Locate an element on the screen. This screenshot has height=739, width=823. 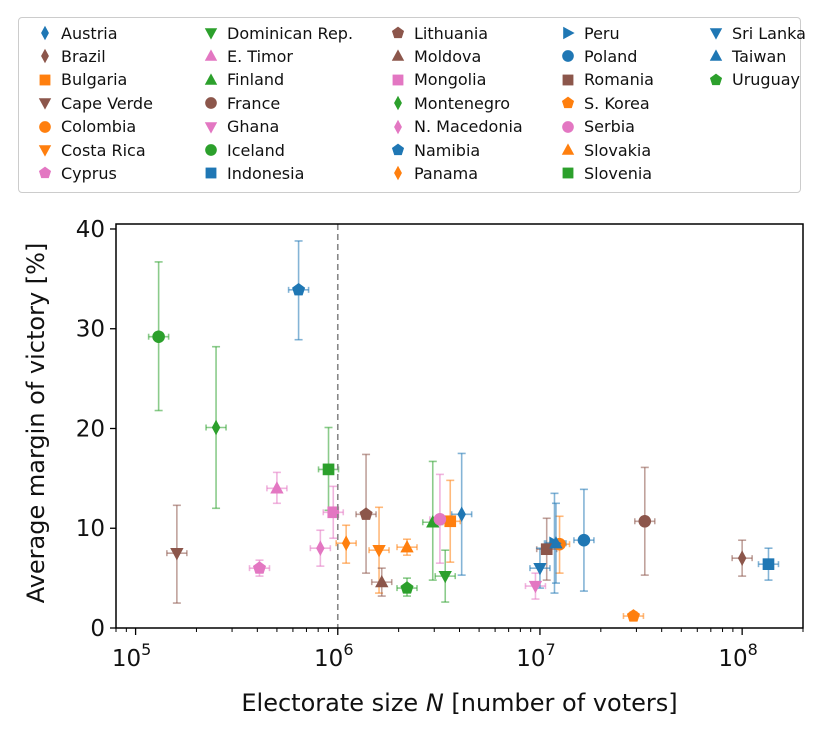
legend-marker-slovakia is located at coordinates (568, 149).